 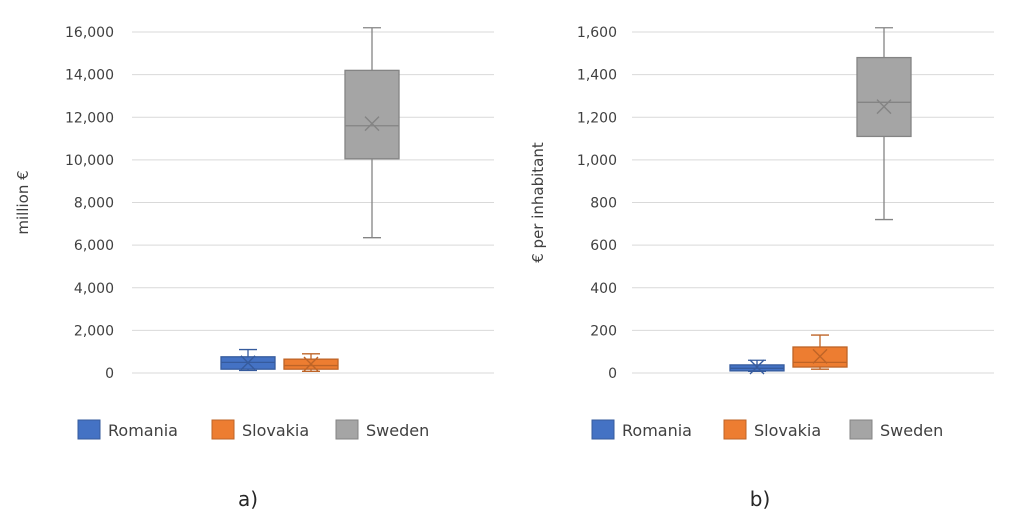 I want to click on y-axis-label: € per inhabitant, so click(x=538, y=202).